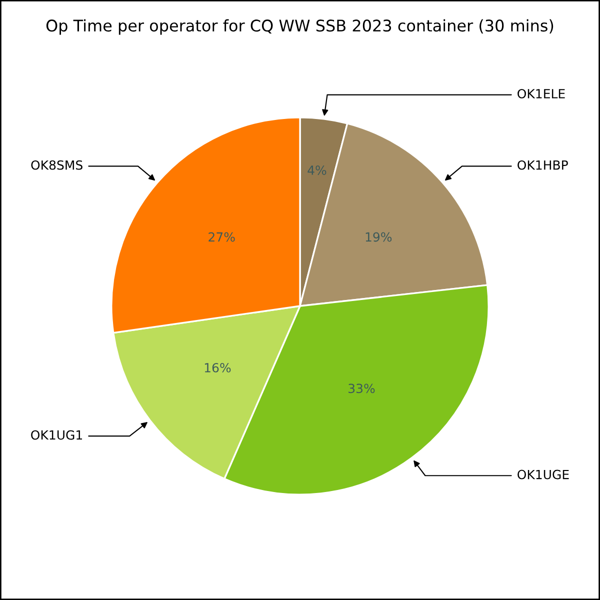  I want to click on data-label: 27%, so click(221, 237).